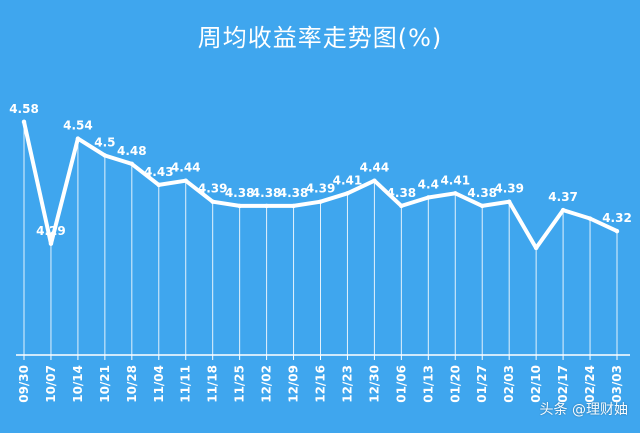 The width and height of the screenshot is (640, 433). I want to click on x-tick-label: 10/14, so click(78, 384).